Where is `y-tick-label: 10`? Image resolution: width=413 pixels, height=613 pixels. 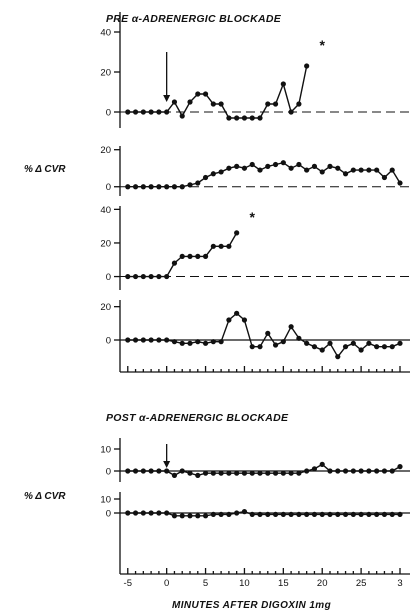
y-tick-label: 10 is located at coordinates (105, 500).